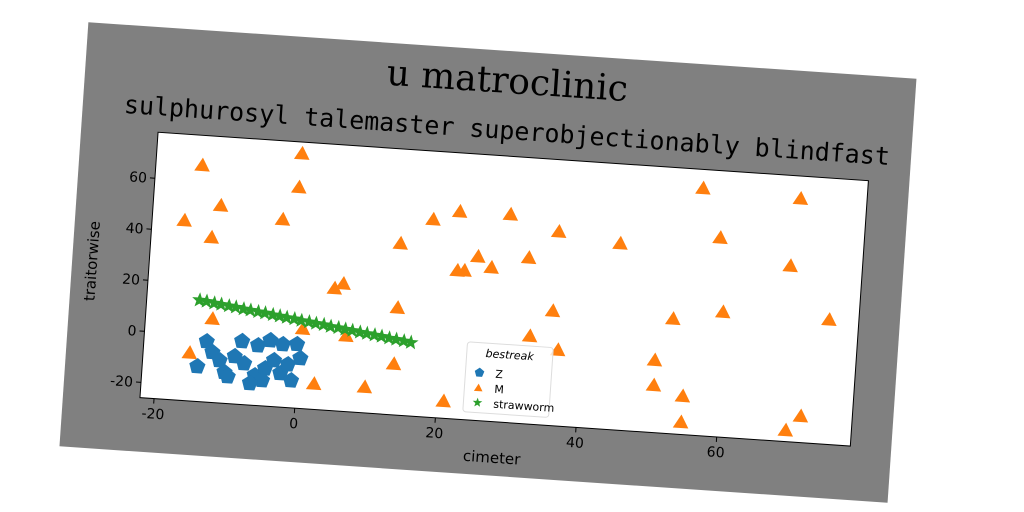 The width and height of the screenshot is (1024, 512). What do you see at coordinates (153, 415) in the screenshot?
I see `x-tick-label: -20` at bounding box center [153, 415].